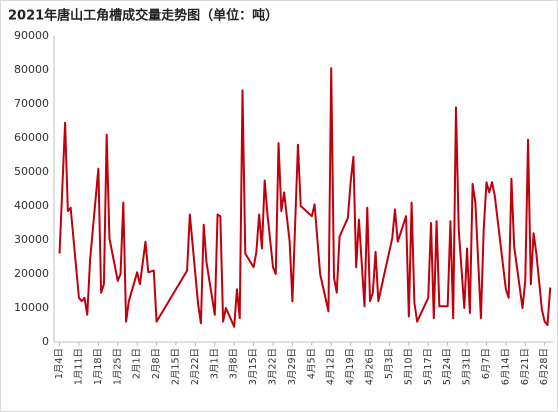  What do you see at coordinates (331, 366) in the screenshot?
I see `x-tick-label: 4月12日` at bounding box center [331, 366].